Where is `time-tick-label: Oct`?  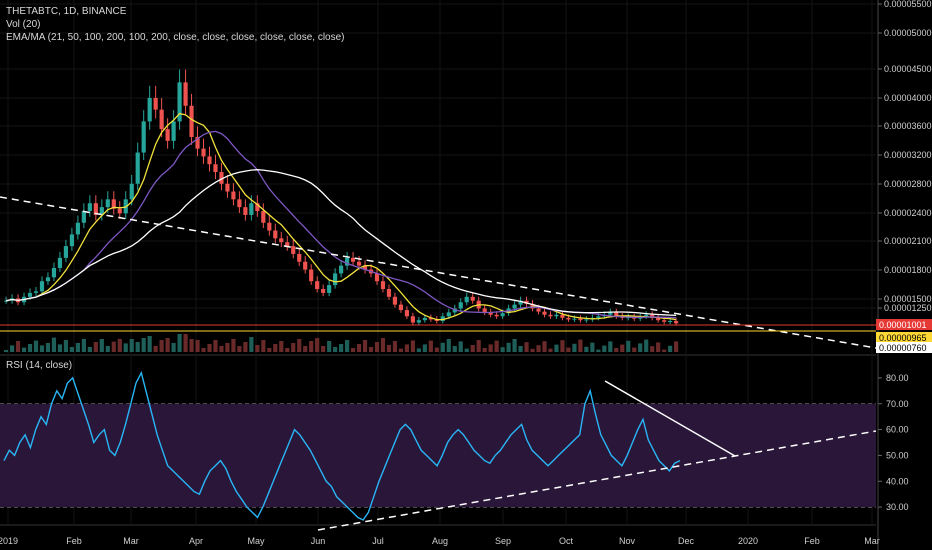
time-tick-label: Oct is located at coordinates (566, 541).